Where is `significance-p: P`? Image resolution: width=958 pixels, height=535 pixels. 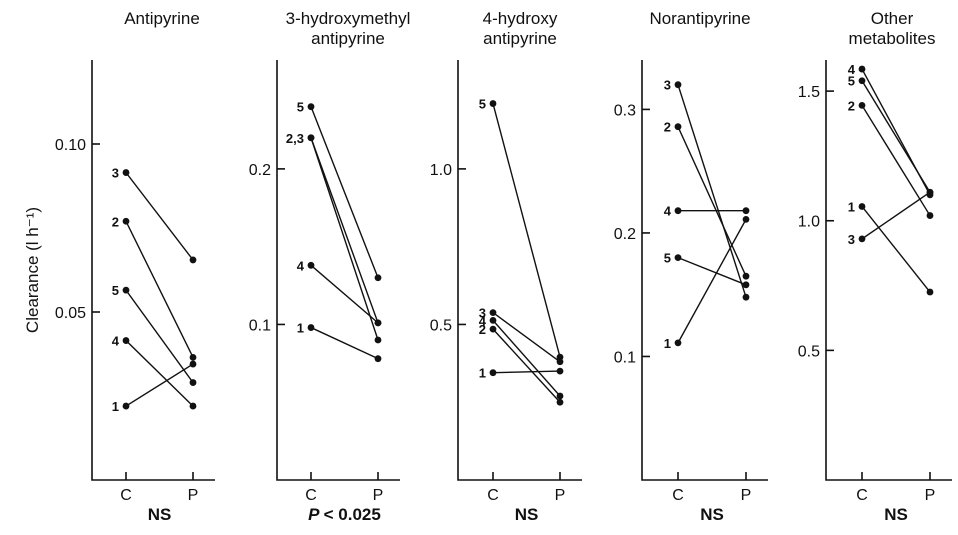
significance-p: P is located at coordinates (315, 514).